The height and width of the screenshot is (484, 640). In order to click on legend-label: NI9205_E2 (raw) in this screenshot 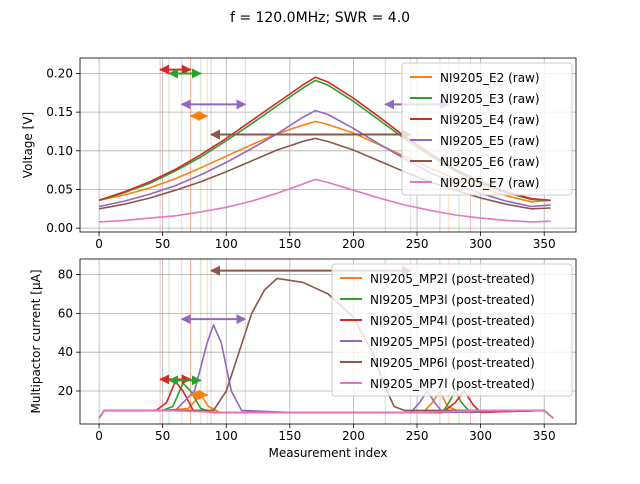, I will do `click(490, 78)`.